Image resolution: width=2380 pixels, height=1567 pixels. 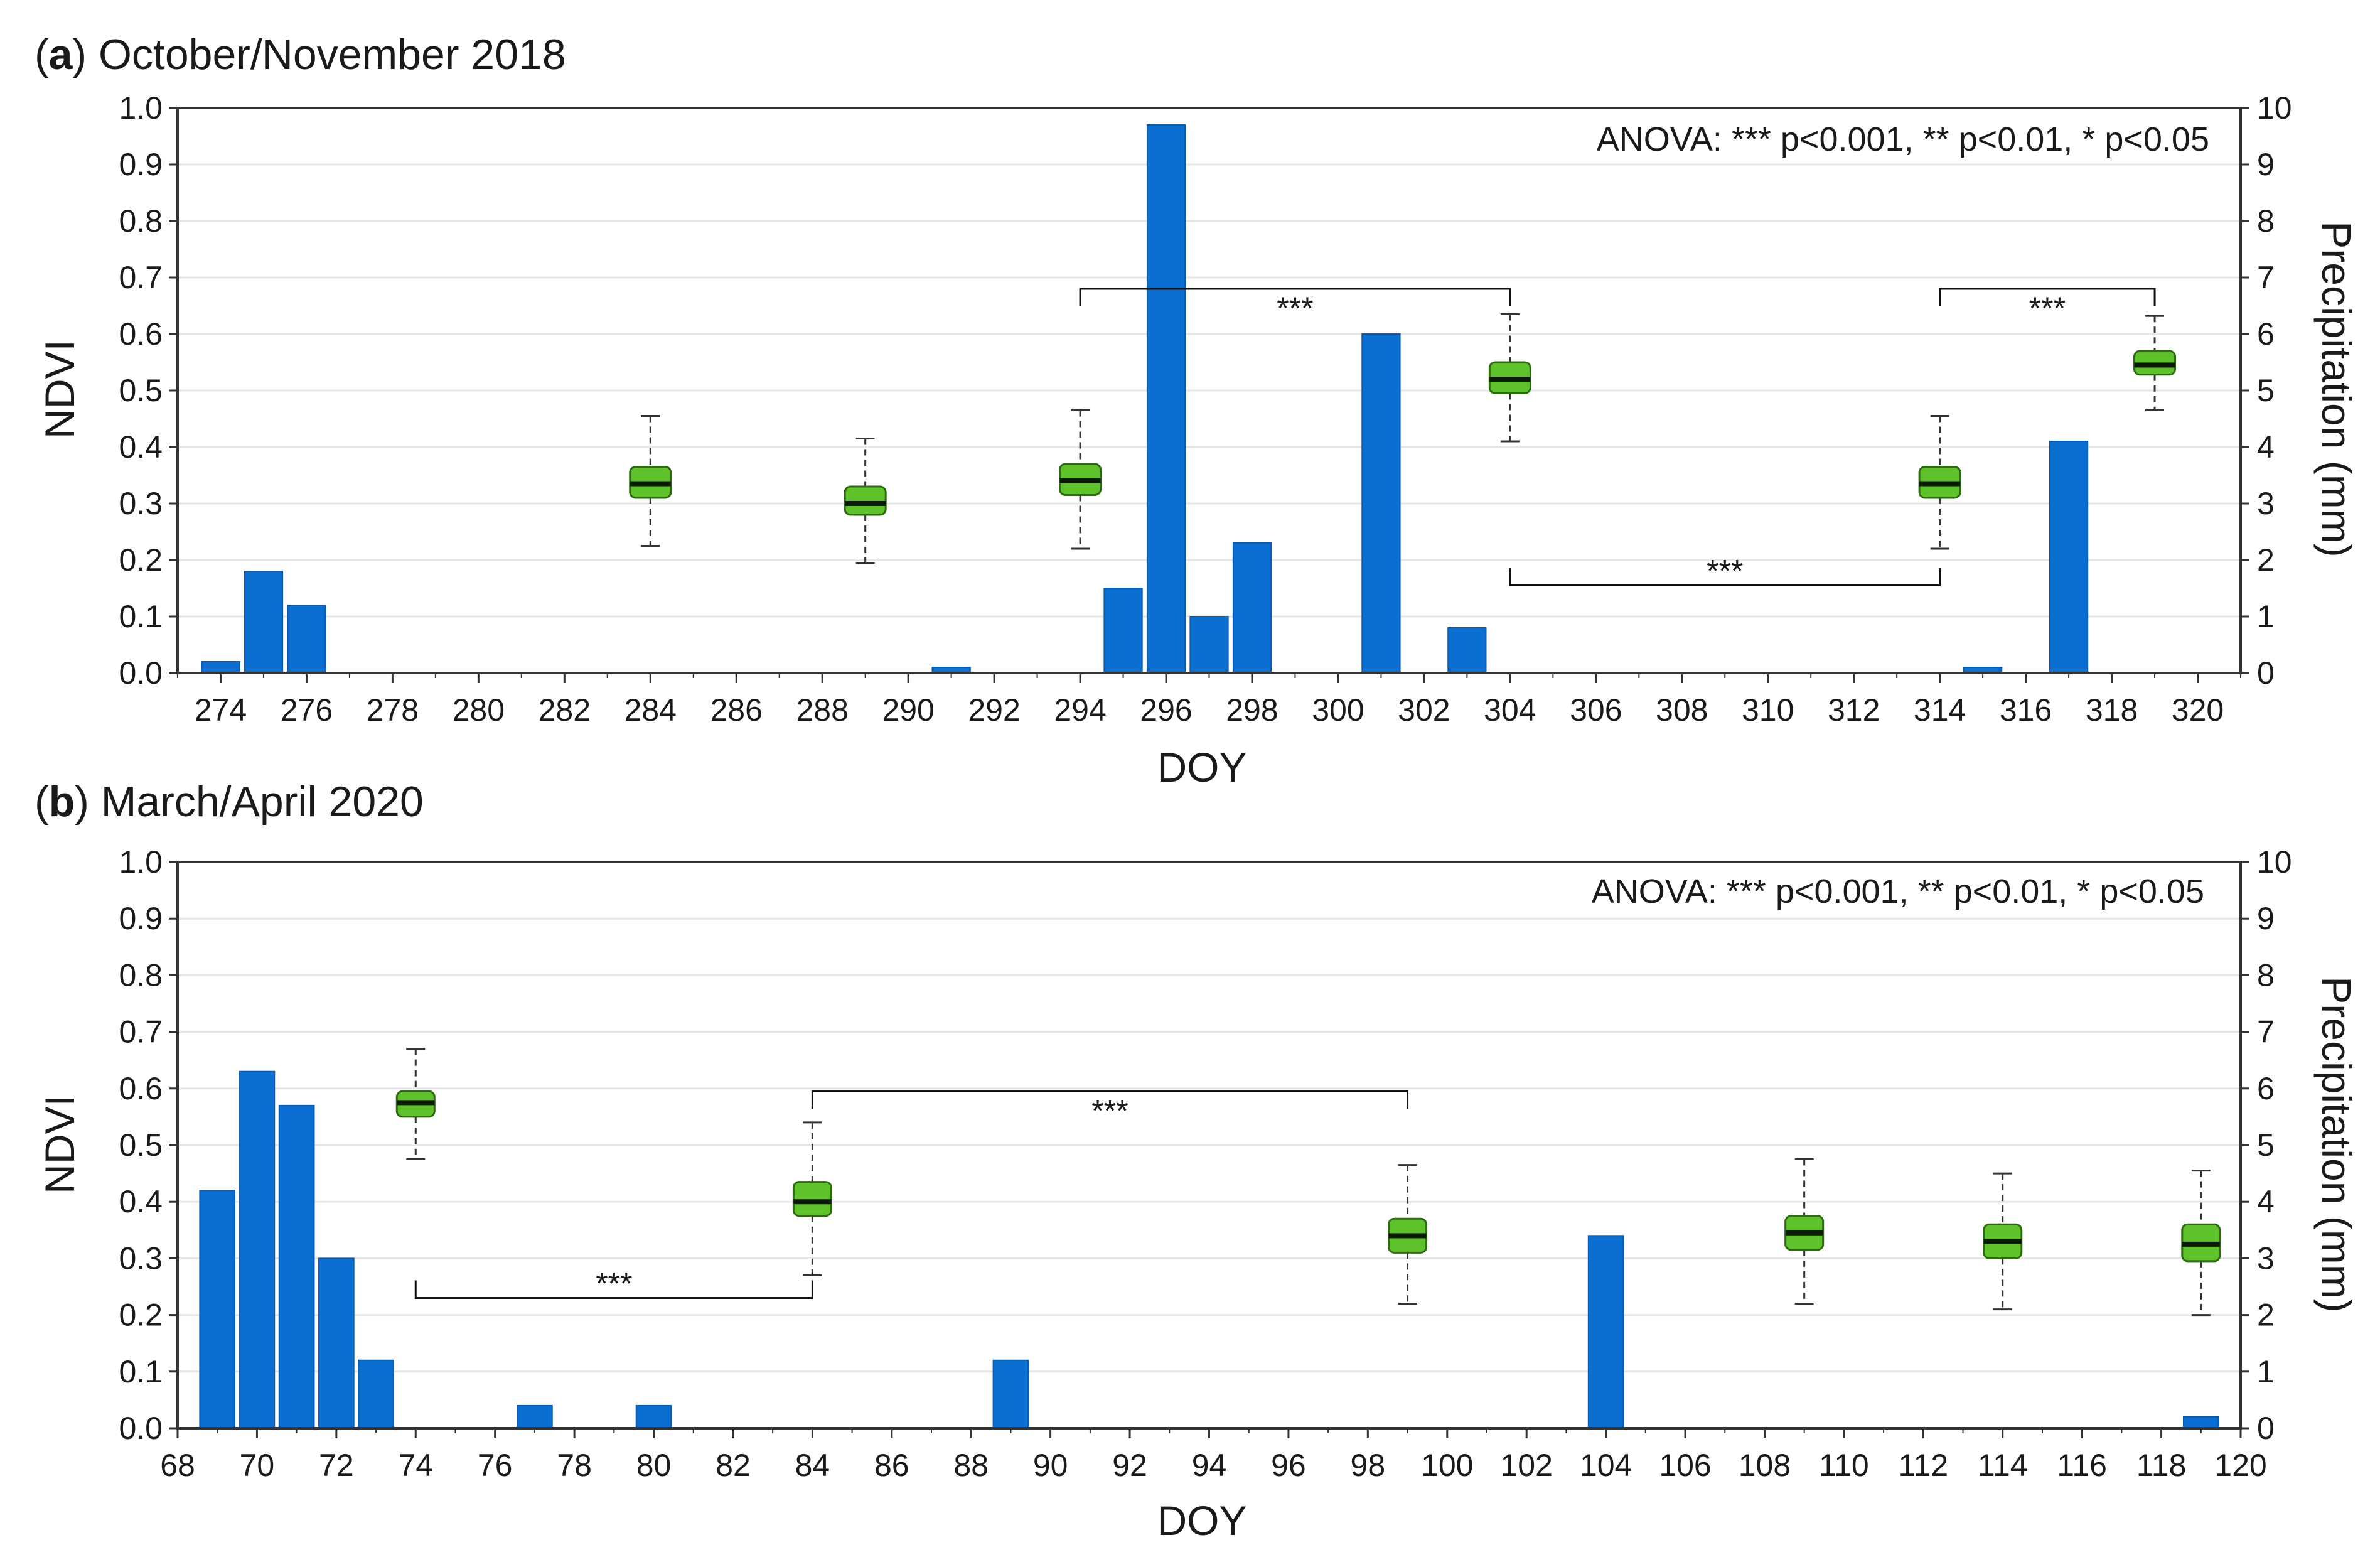 What do you see at coordinates (1209, 1465) in the screenshot?
I see `x-tick-label: 94` at bounding box center [1209, 1465].